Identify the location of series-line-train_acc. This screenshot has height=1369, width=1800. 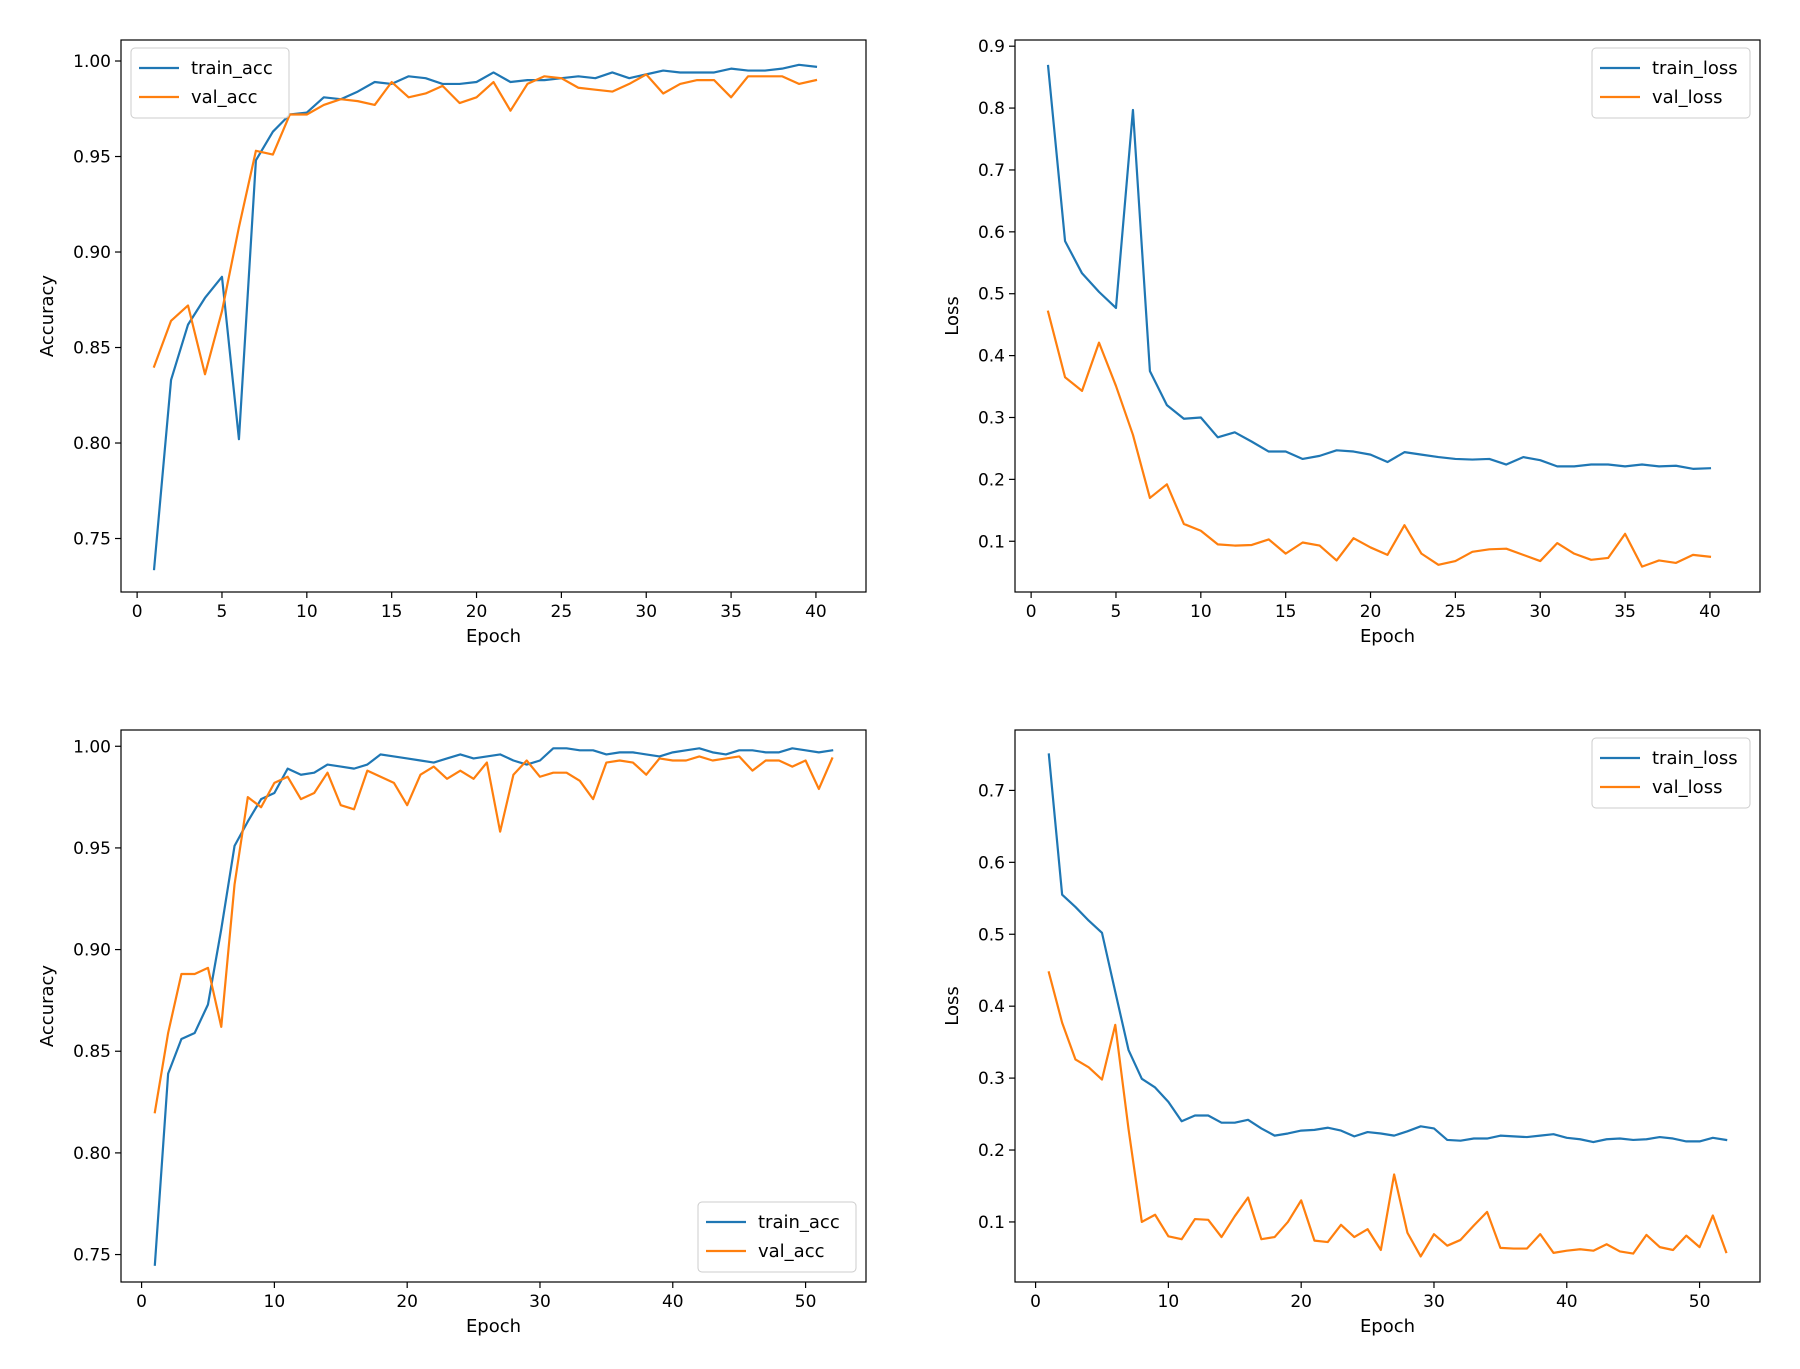
(485, 317).